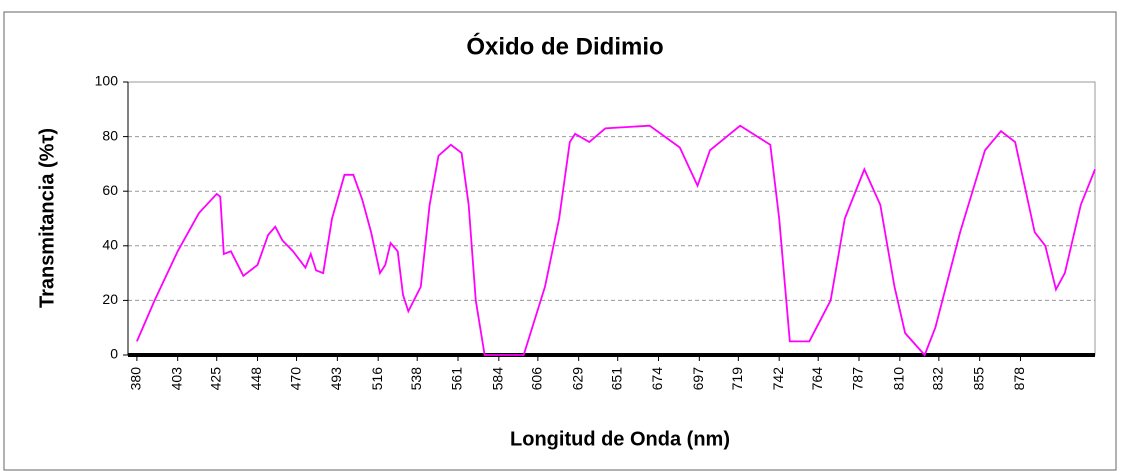 This screenshot has height=474, width=1129. Describe the element at coordinates (657, 379) in the screenshot. I see `x-tick-label: 674` at that location.